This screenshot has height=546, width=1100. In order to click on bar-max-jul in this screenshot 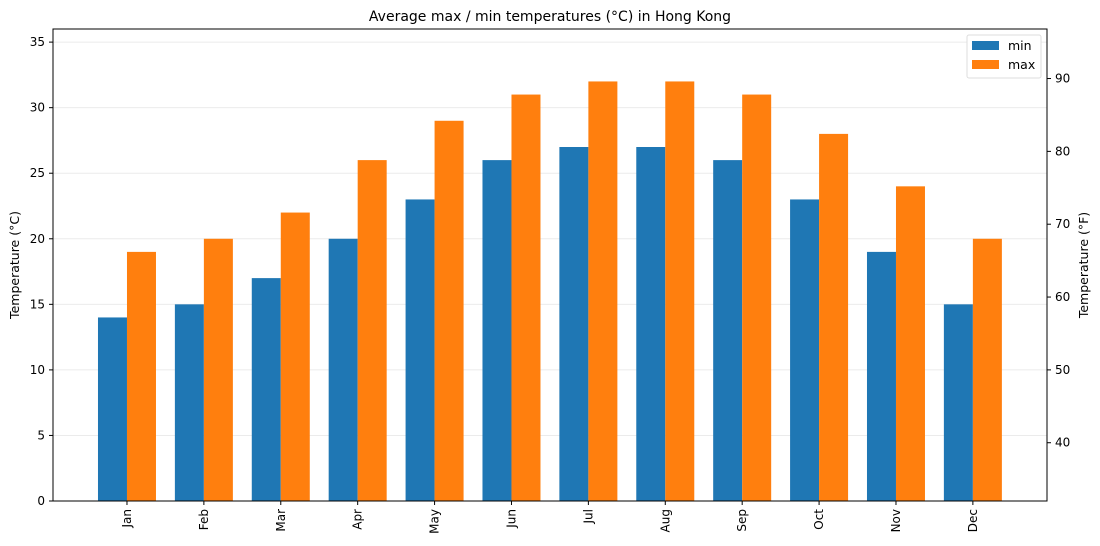, I will do `click(603, 291)`.